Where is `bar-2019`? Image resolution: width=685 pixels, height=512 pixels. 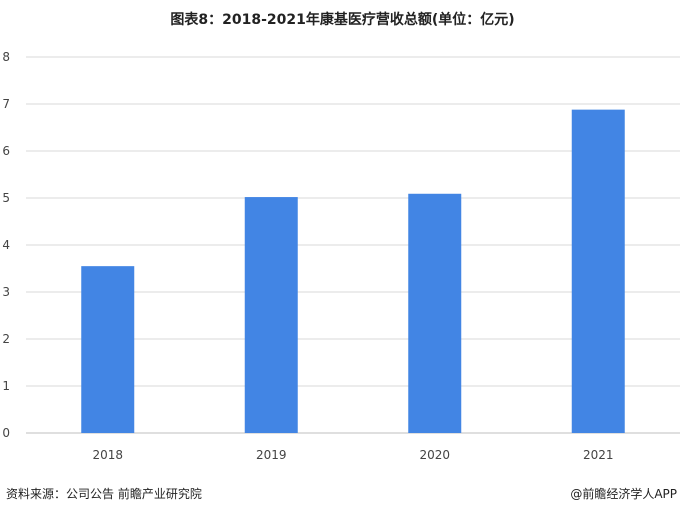
bar-2019 is located at coordinates (271, 315).